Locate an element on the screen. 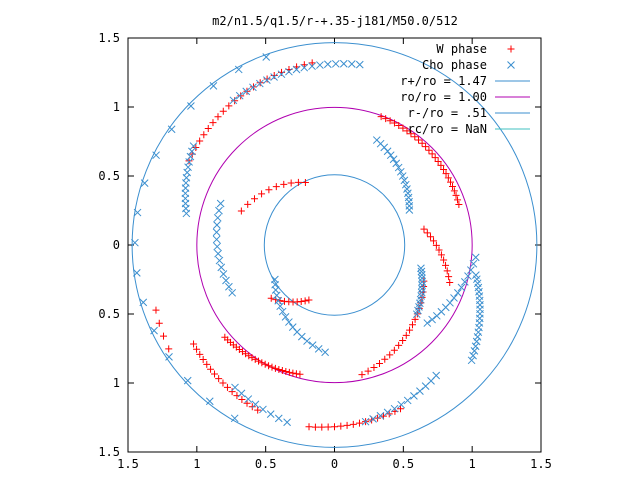 The image size is (640, 480). legend-label: rc/ro = NaN is located at coordinates (447, 129).